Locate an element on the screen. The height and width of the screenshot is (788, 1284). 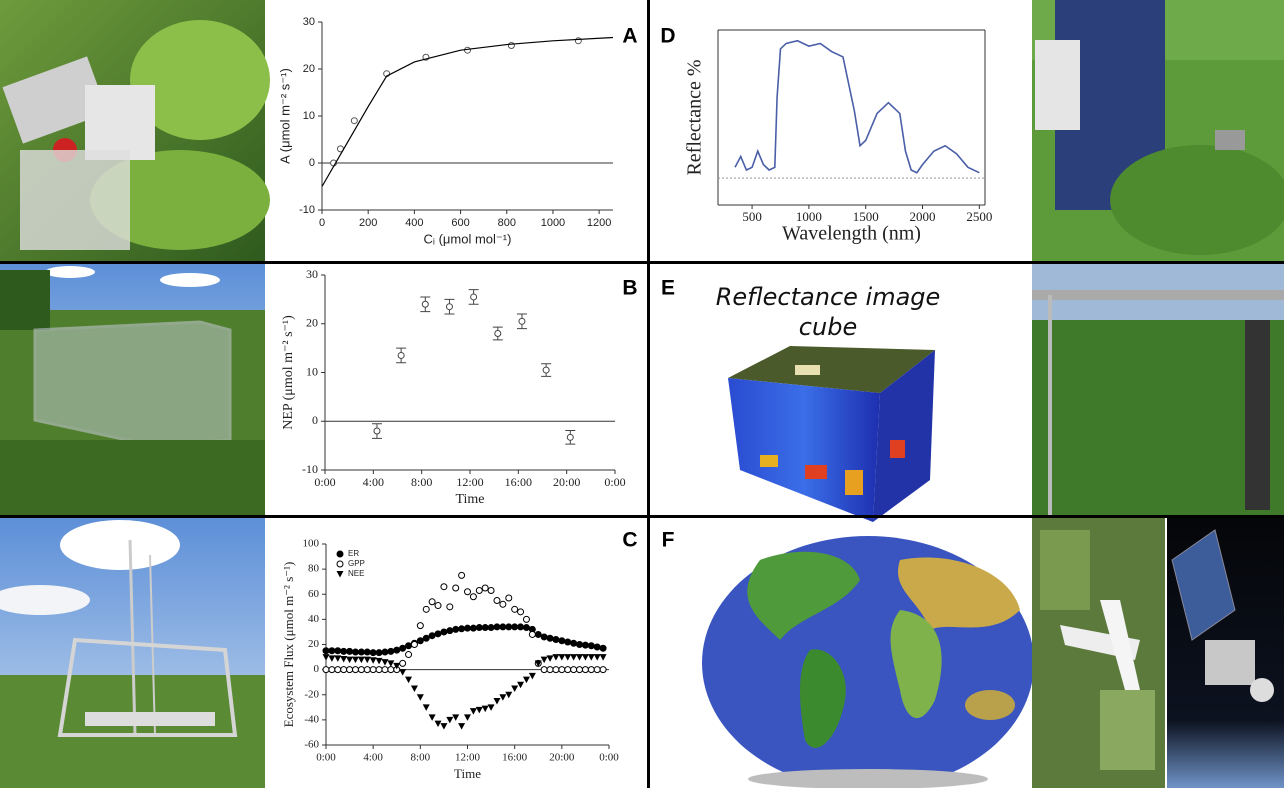
x-tick-label: 800 is located at coordinates (507, 223).